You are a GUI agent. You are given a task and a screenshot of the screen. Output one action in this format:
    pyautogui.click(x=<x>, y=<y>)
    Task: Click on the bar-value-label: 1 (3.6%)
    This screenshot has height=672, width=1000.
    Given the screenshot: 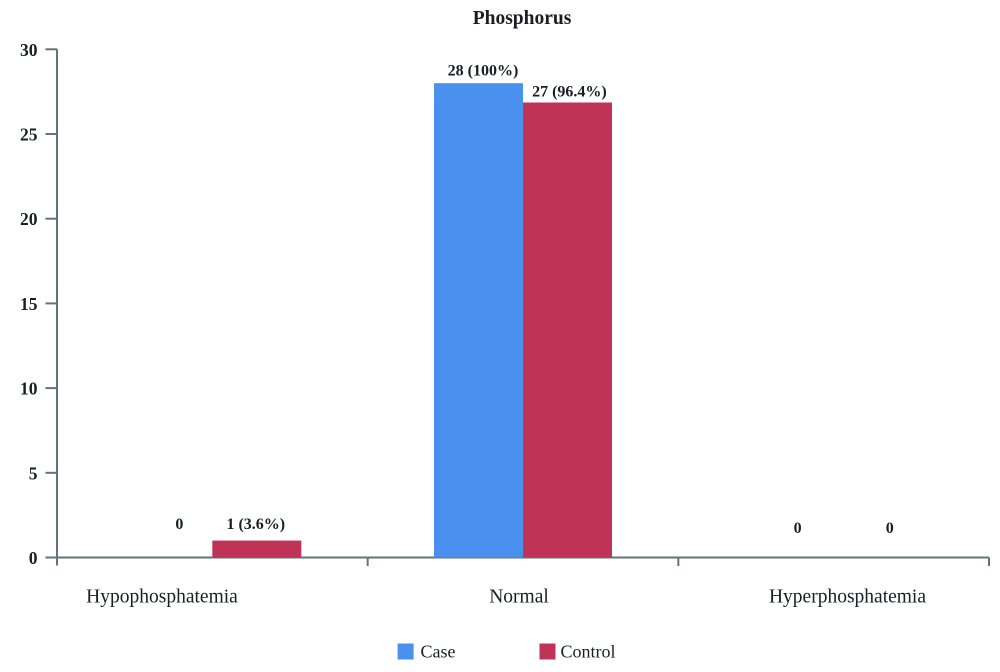 What is the action you would take?
    pyautogui.click(x=255, y=524)
    